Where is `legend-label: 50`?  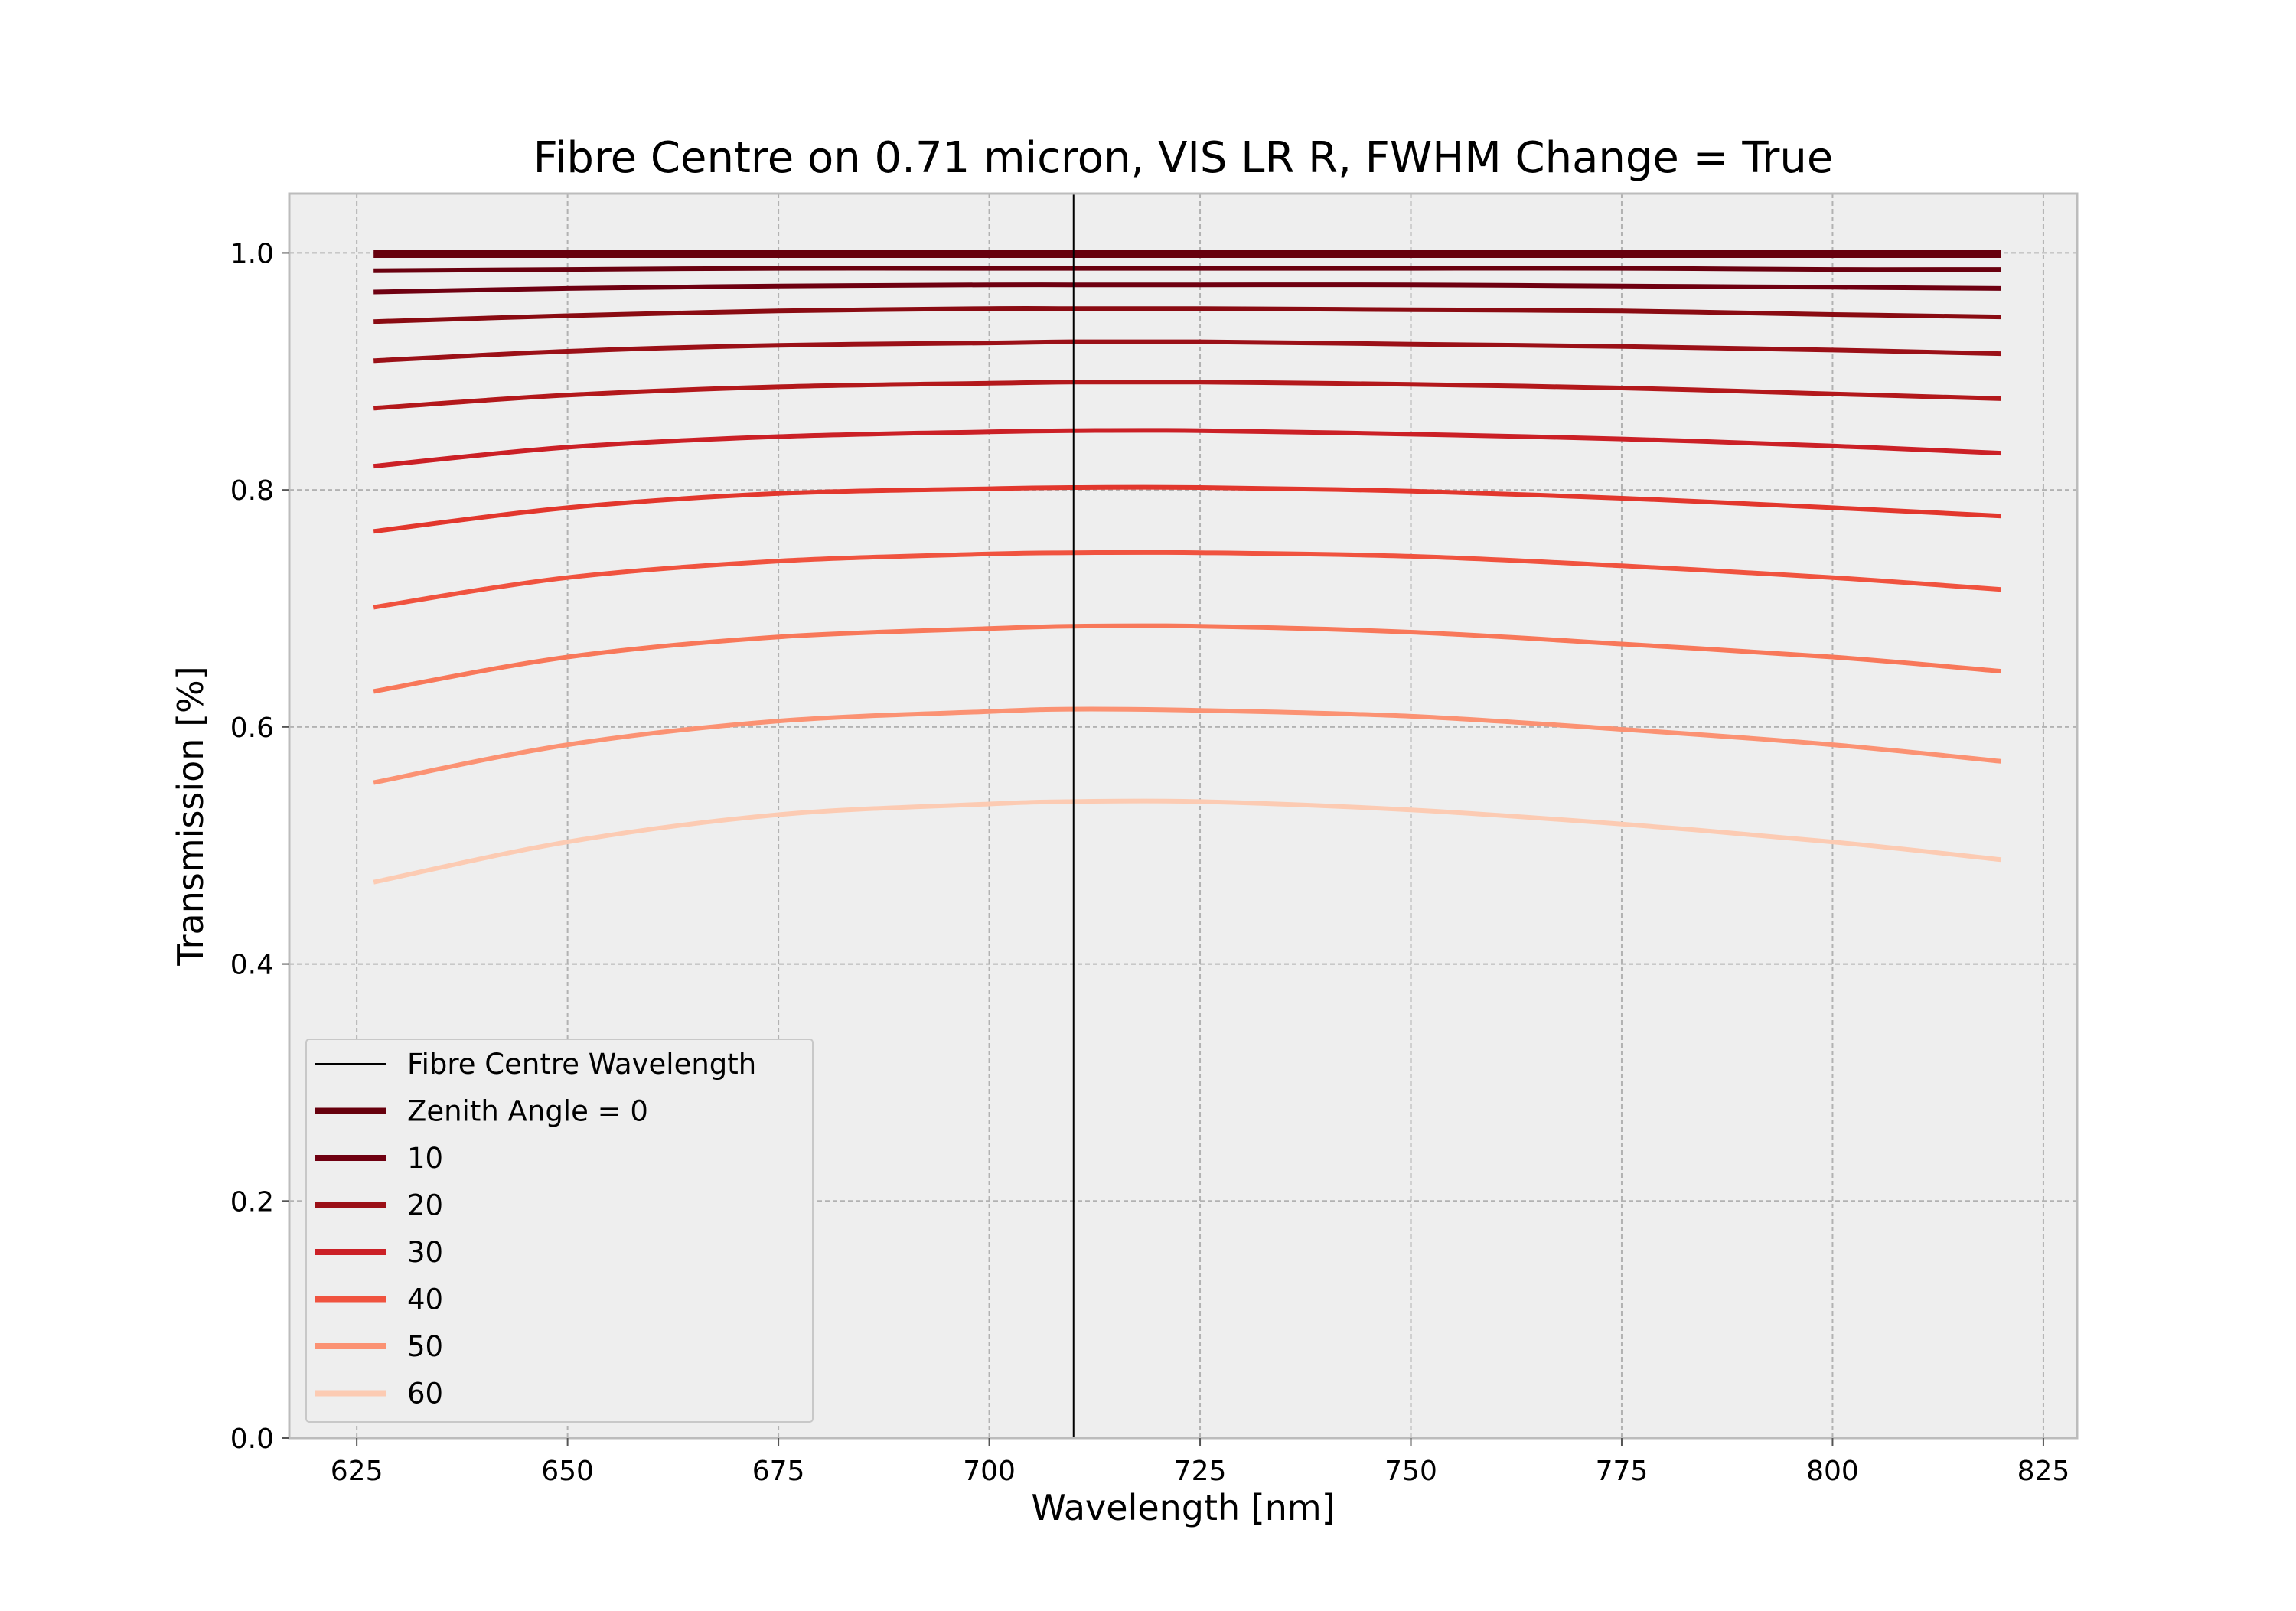 legend-label: 50 is located at coordinates (425, 1346).